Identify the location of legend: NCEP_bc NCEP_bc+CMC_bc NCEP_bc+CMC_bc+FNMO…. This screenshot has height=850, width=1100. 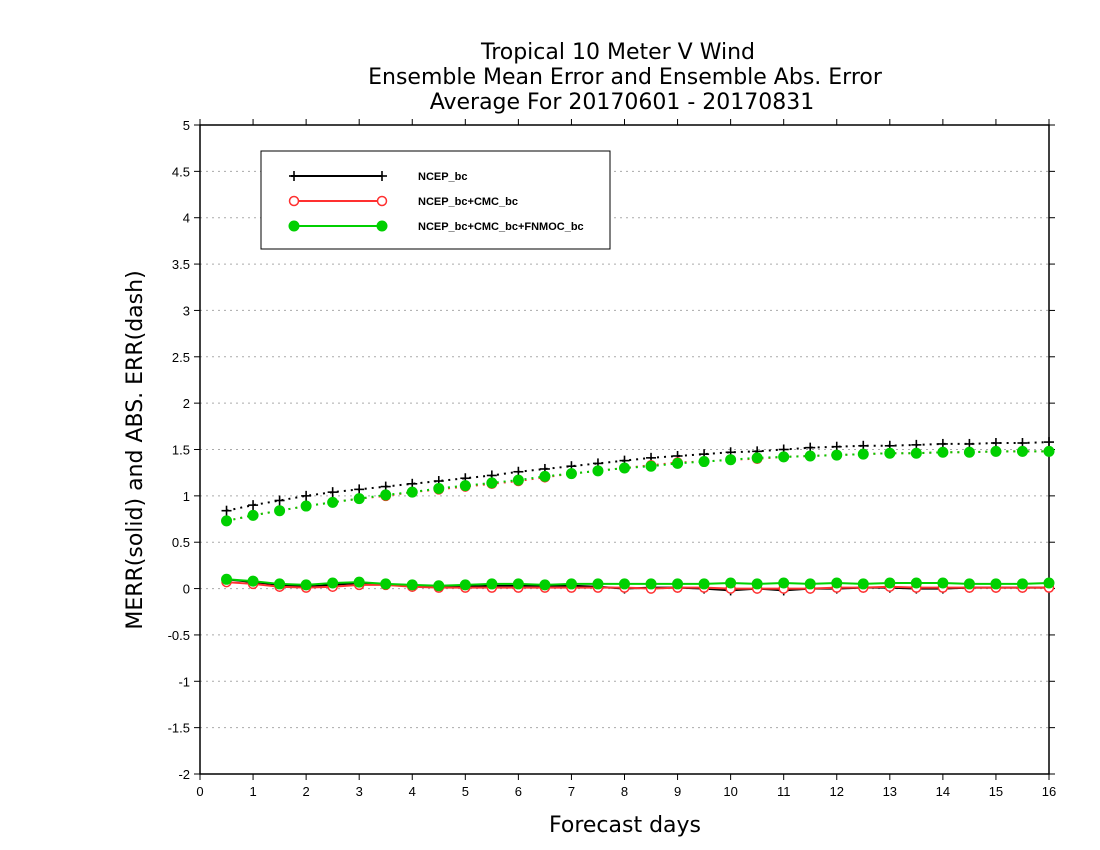
(435, 200).